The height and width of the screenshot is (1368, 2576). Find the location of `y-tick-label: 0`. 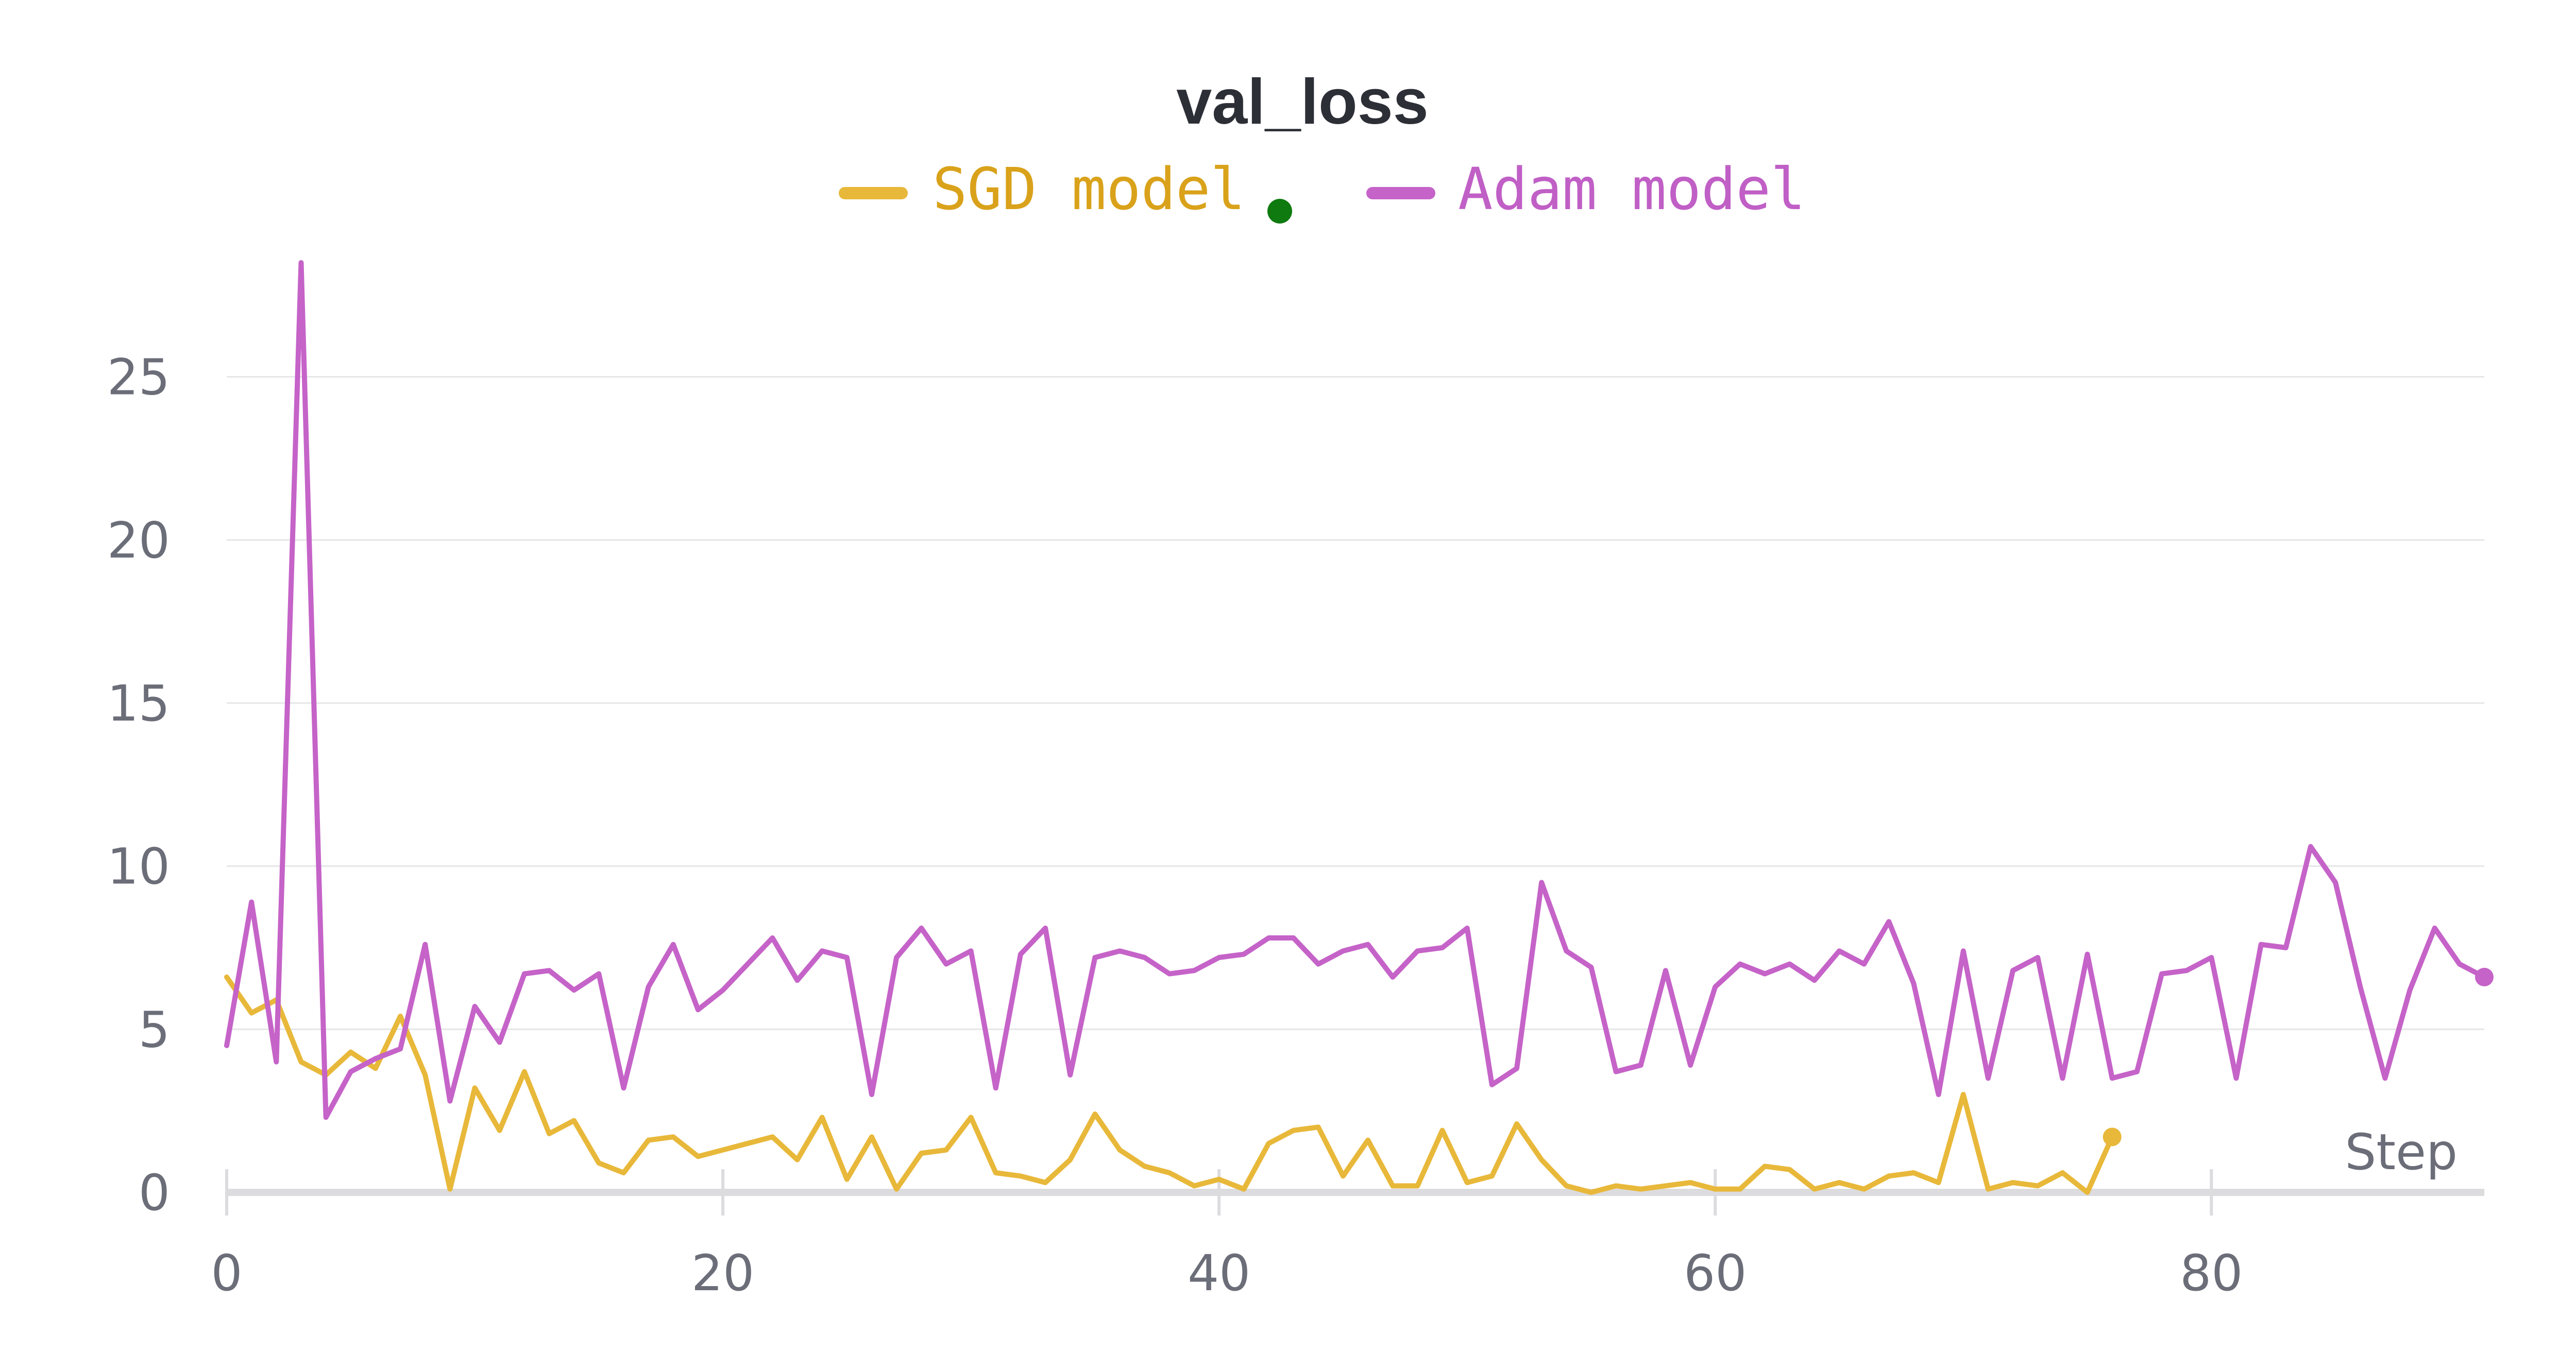

y-tick-label: 0 is located at coordinates (154, 1193).